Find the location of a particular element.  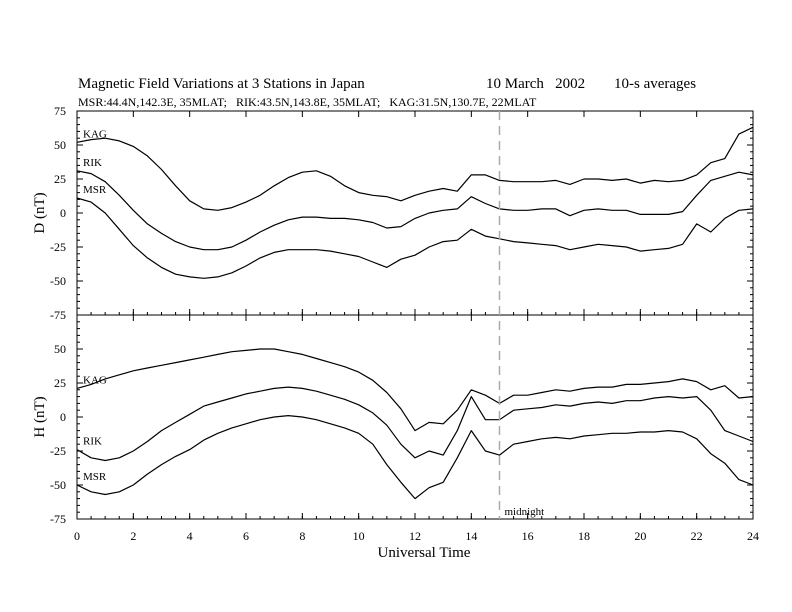

x-tick-label: 20 is located at coordinates (640, 536).